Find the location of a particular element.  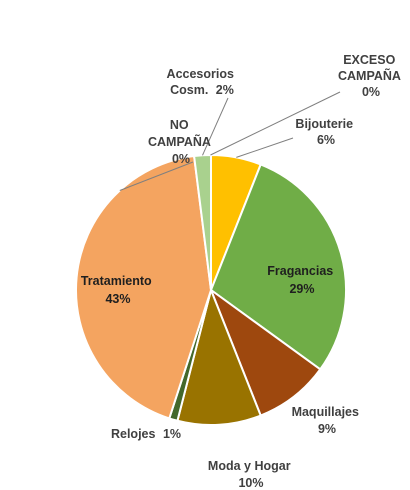

label-bijouterie-value: 6% is located at coordinates (326, 140).